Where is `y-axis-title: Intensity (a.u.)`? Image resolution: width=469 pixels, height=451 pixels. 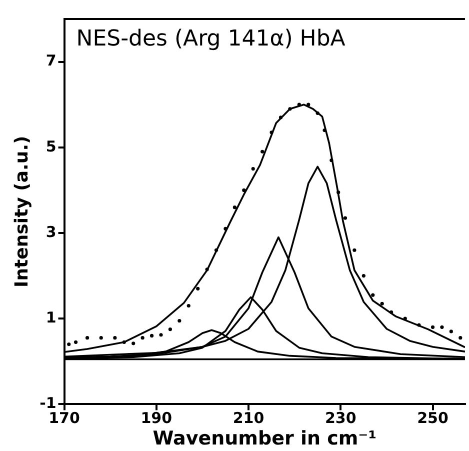 y-axis-title: Intensity (a.u.) is located at coordinates (21, 212).